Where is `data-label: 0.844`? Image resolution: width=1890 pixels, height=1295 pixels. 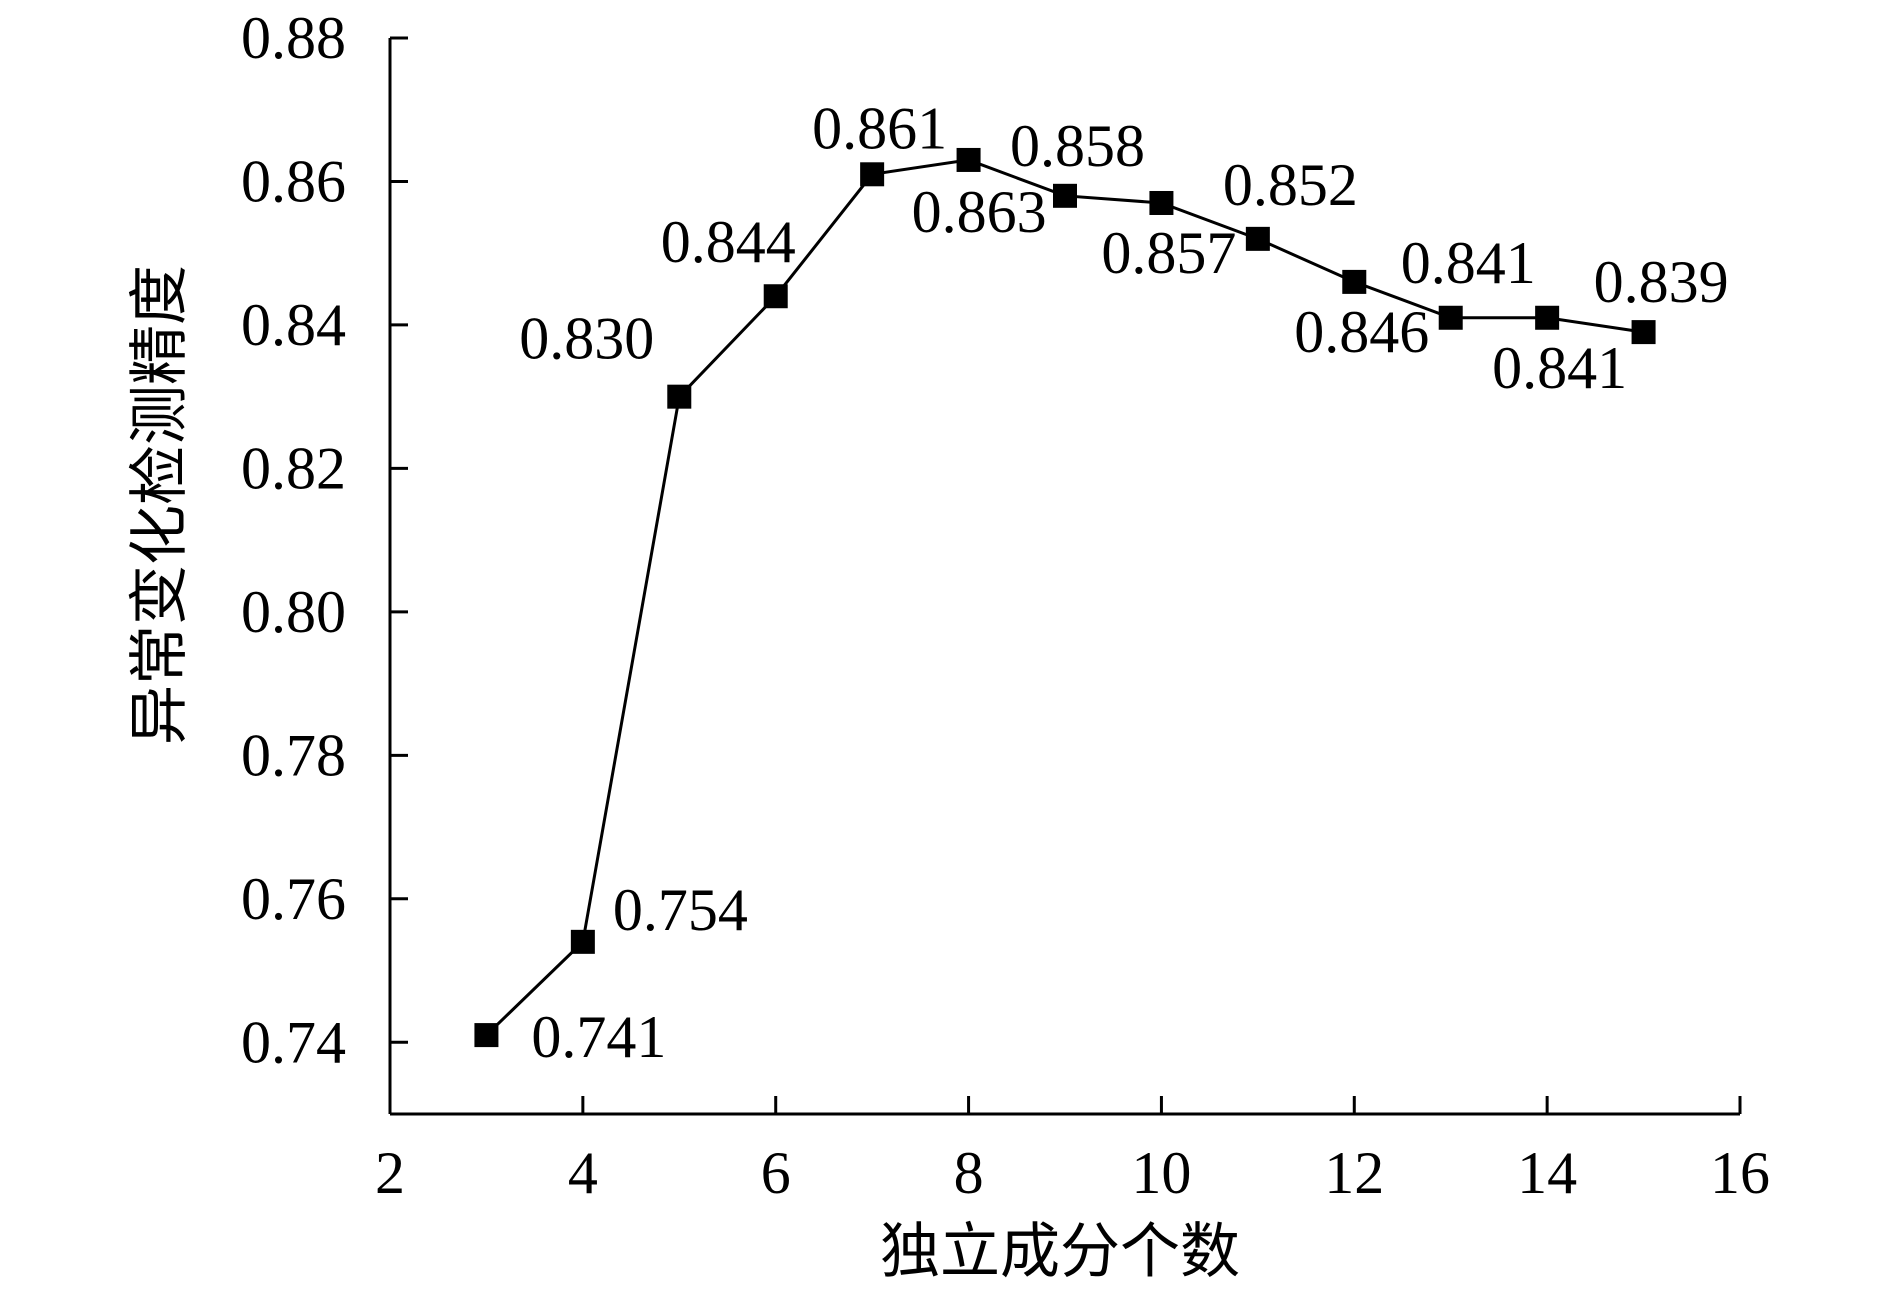
data-label: 0.844 is located at coordinates (728, 242).